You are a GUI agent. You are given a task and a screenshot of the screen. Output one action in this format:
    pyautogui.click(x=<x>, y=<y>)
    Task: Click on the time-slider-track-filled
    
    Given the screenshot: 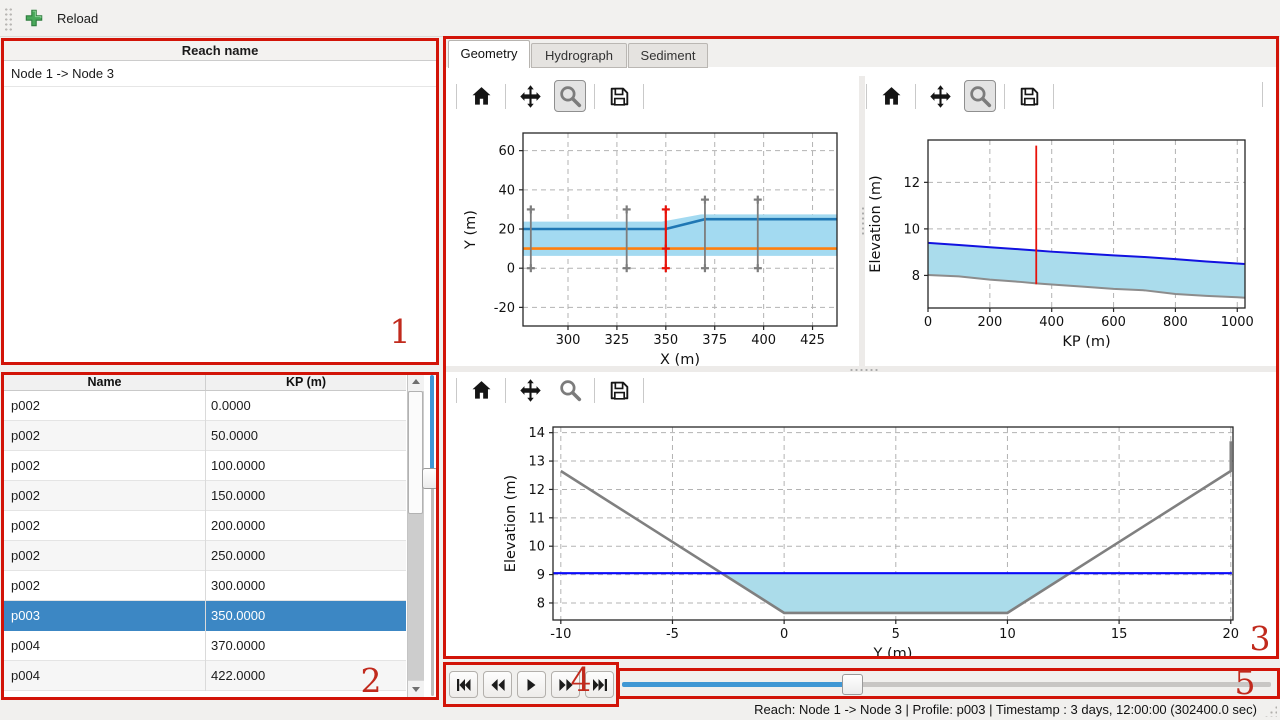 What is the action you would take?
    pyautogui.click(x=737, y=684)
    